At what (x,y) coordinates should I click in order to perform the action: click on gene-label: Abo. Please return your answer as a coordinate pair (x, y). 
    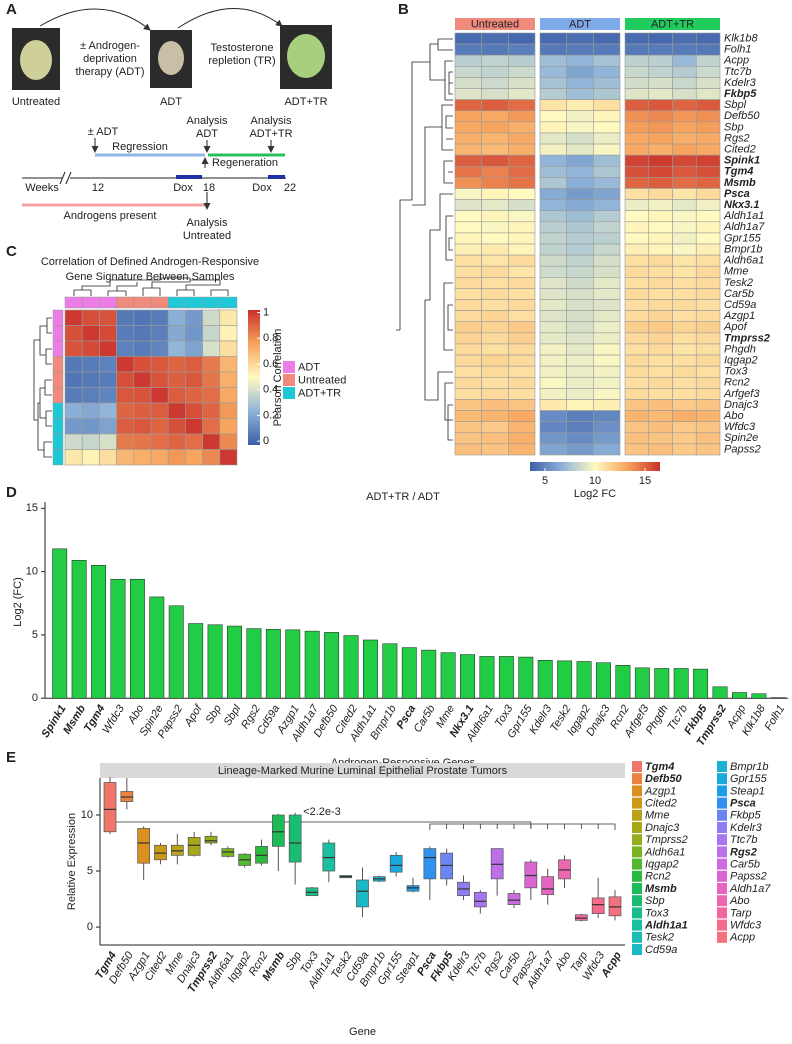
    Looking at the image, I should click on (733, 416).